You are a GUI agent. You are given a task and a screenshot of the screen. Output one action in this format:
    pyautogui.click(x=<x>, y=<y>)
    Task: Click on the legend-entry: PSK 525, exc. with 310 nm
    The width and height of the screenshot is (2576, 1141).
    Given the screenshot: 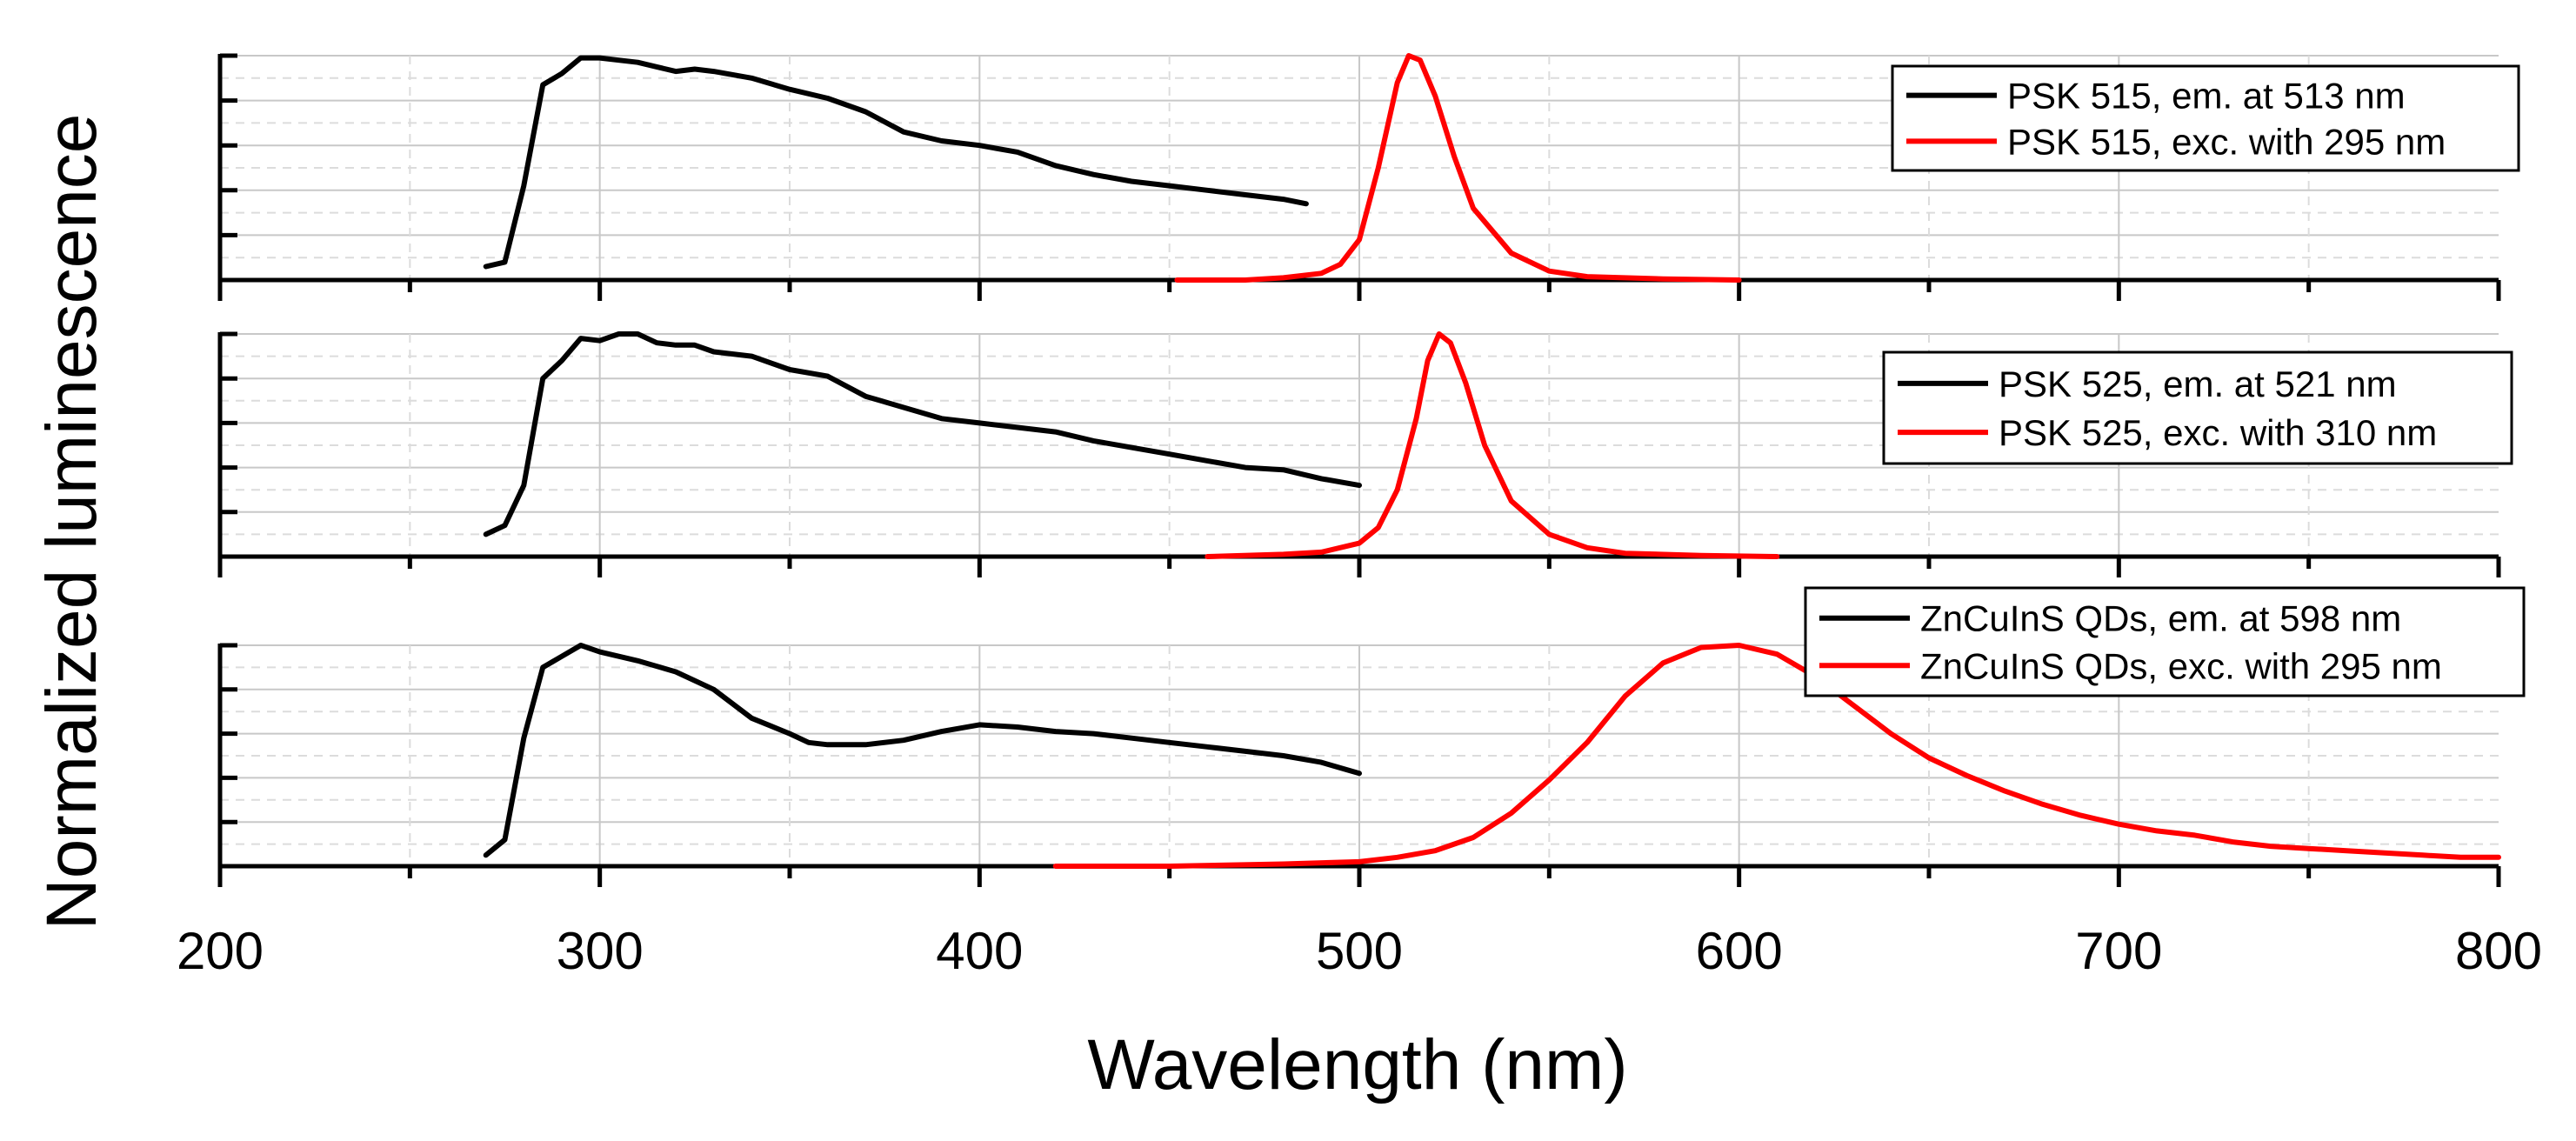 What is the action you would take?
    pyautogui.click(x=2218, y=432)
    